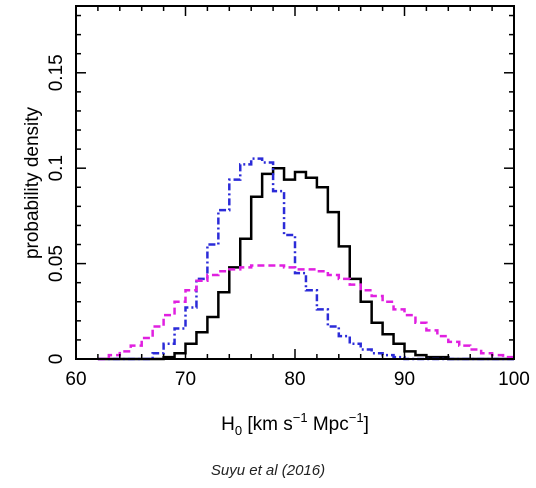  I want to click on x-axis-title-units: [km s, so click(267, 424).